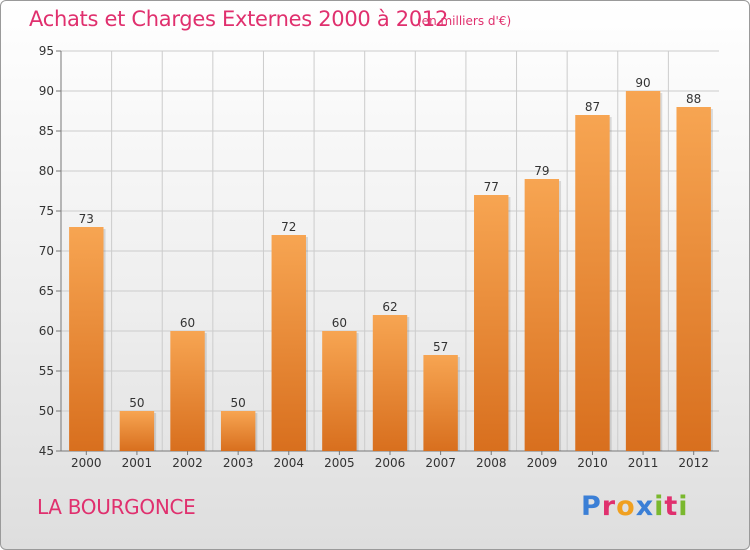  I want to click on data-label: 73, so click(86, 219).